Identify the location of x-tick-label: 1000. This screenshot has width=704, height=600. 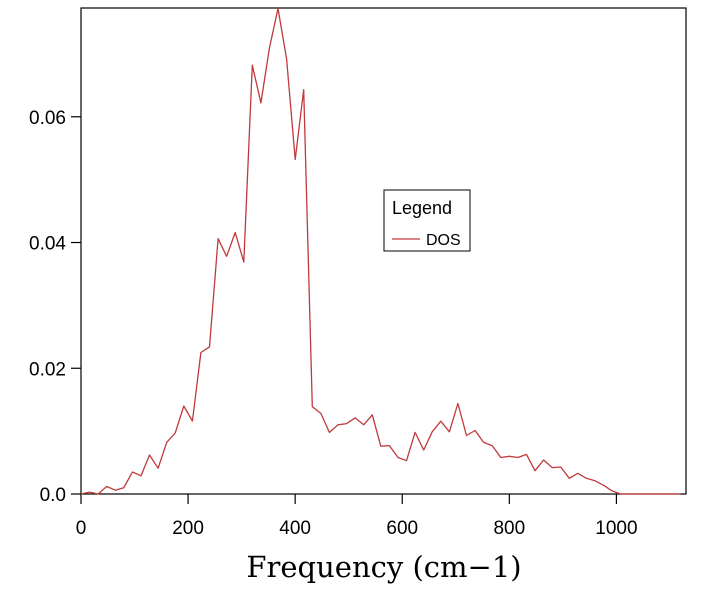
(616, 528).